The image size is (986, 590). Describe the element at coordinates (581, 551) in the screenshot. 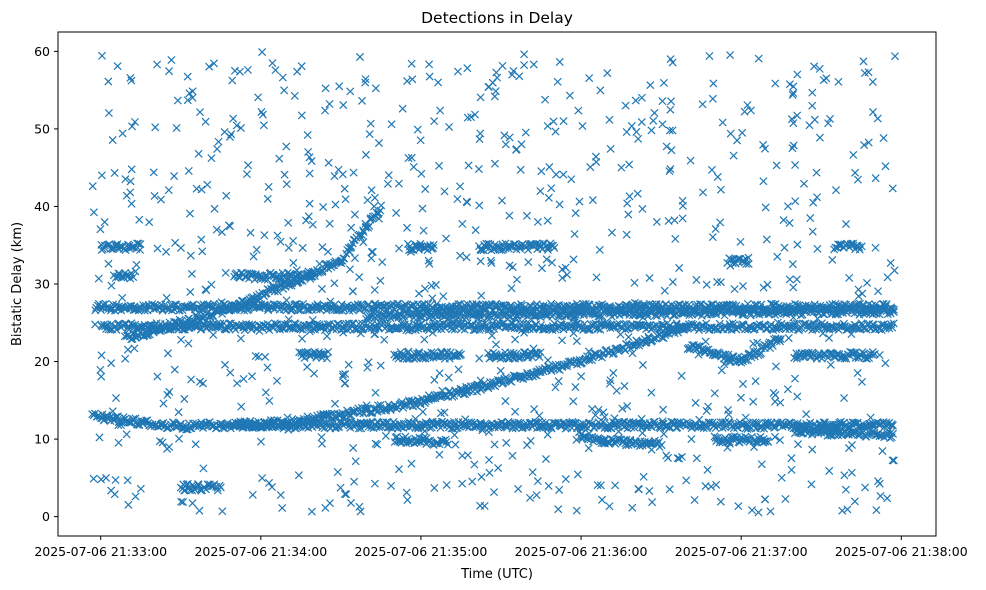

I see `x-tick-label: 2025-07-06 21:36:00` at that location.